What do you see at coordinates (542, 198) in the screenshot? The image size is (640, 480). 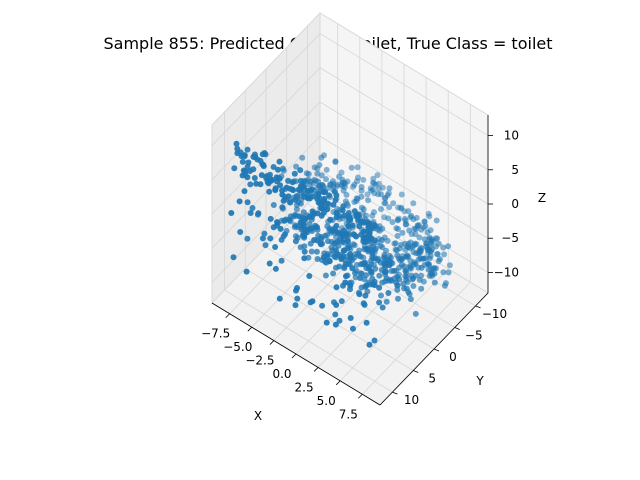 I see `z-axis-label: Z` at bounding box center [542, 198].